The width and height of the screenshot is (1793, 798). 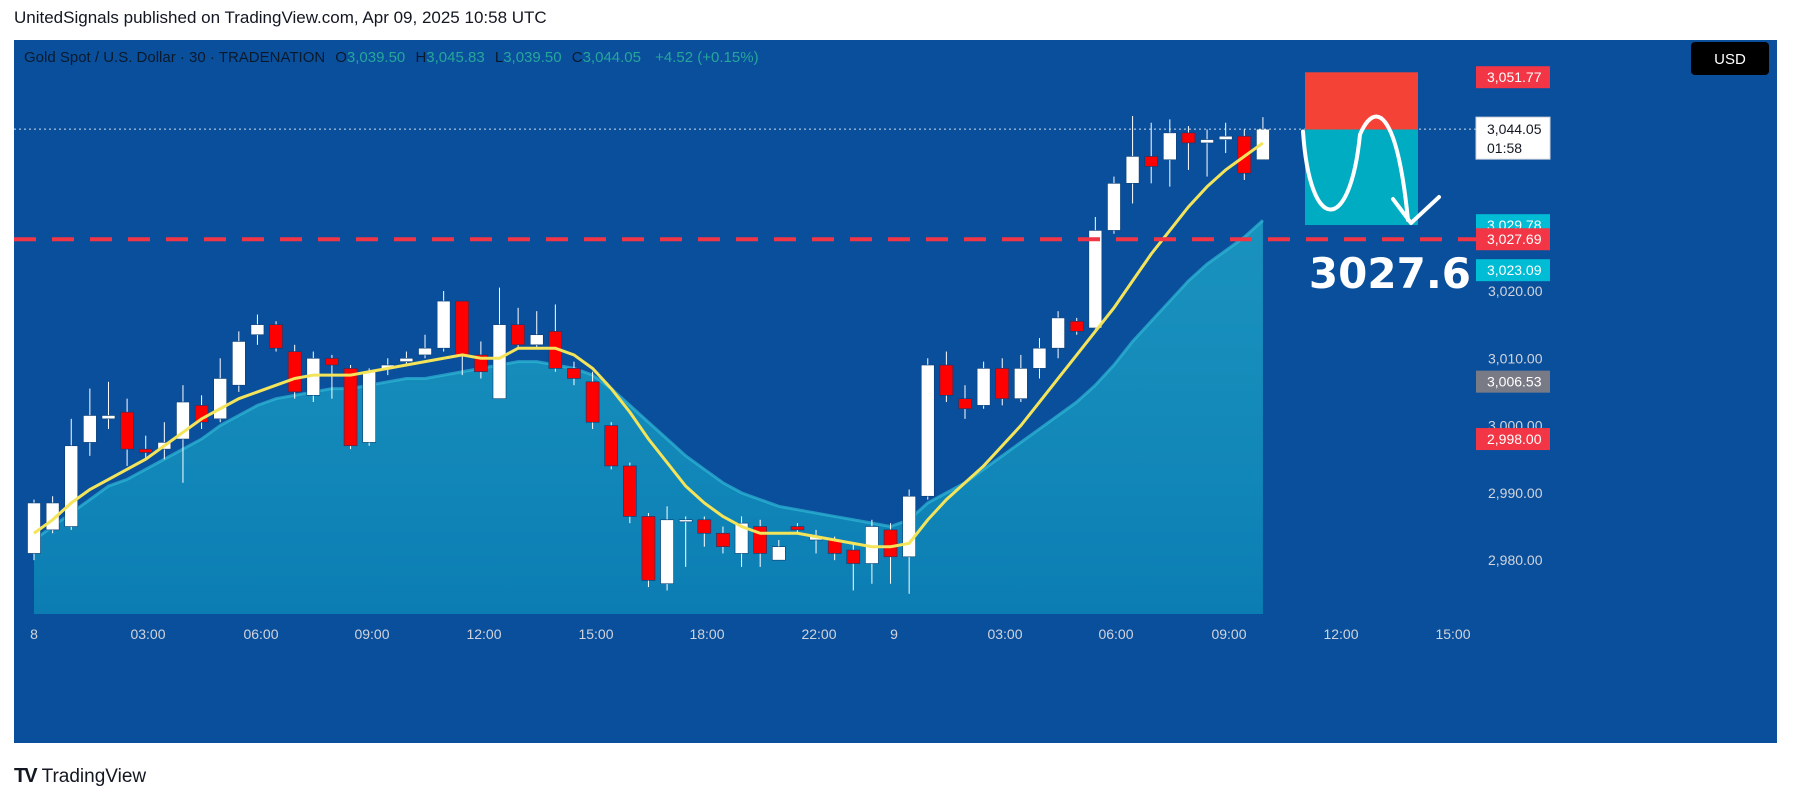 What do you see at coordinates (745, 678) in the screenshot?
I see `time-axis` at bounding box center [745, 678].